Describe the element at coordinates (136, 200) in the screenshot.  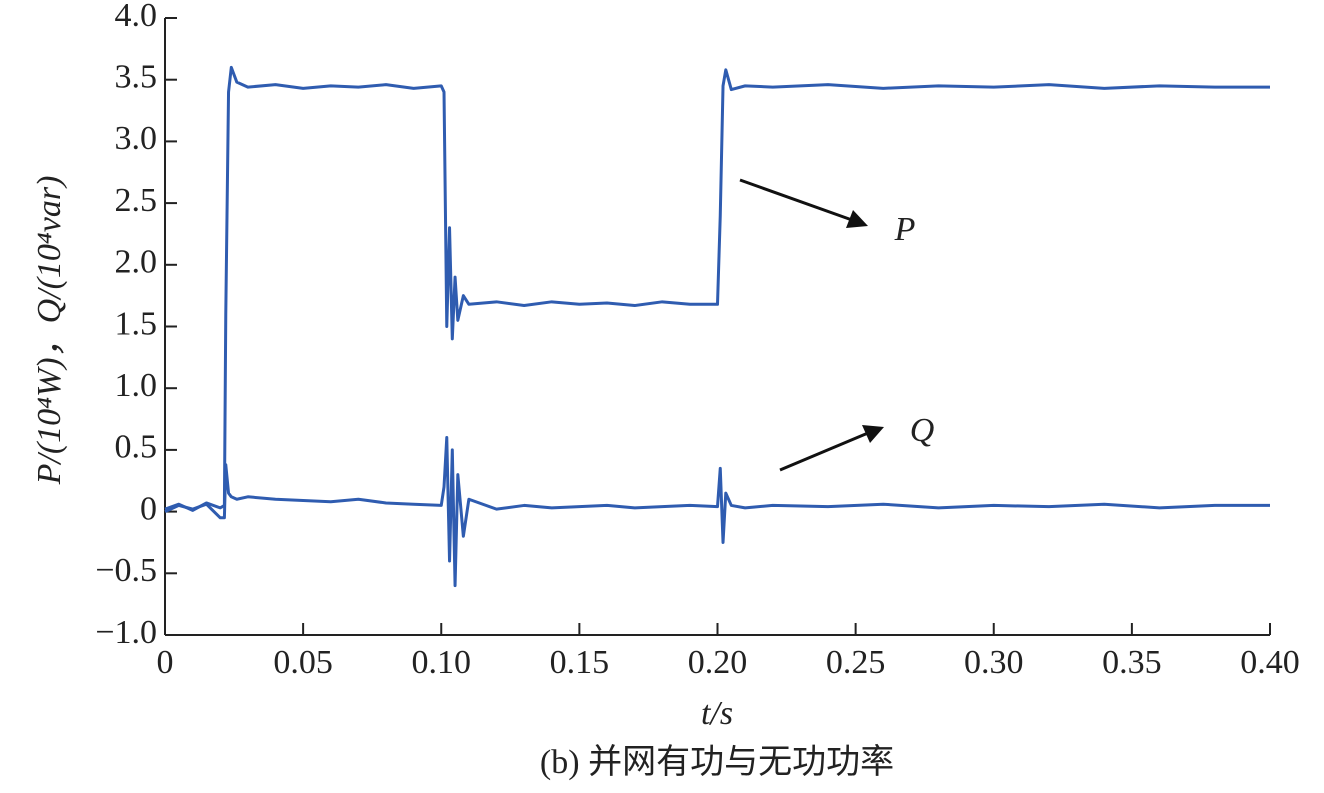
I see `y-tick-label: 2.5` at that location.